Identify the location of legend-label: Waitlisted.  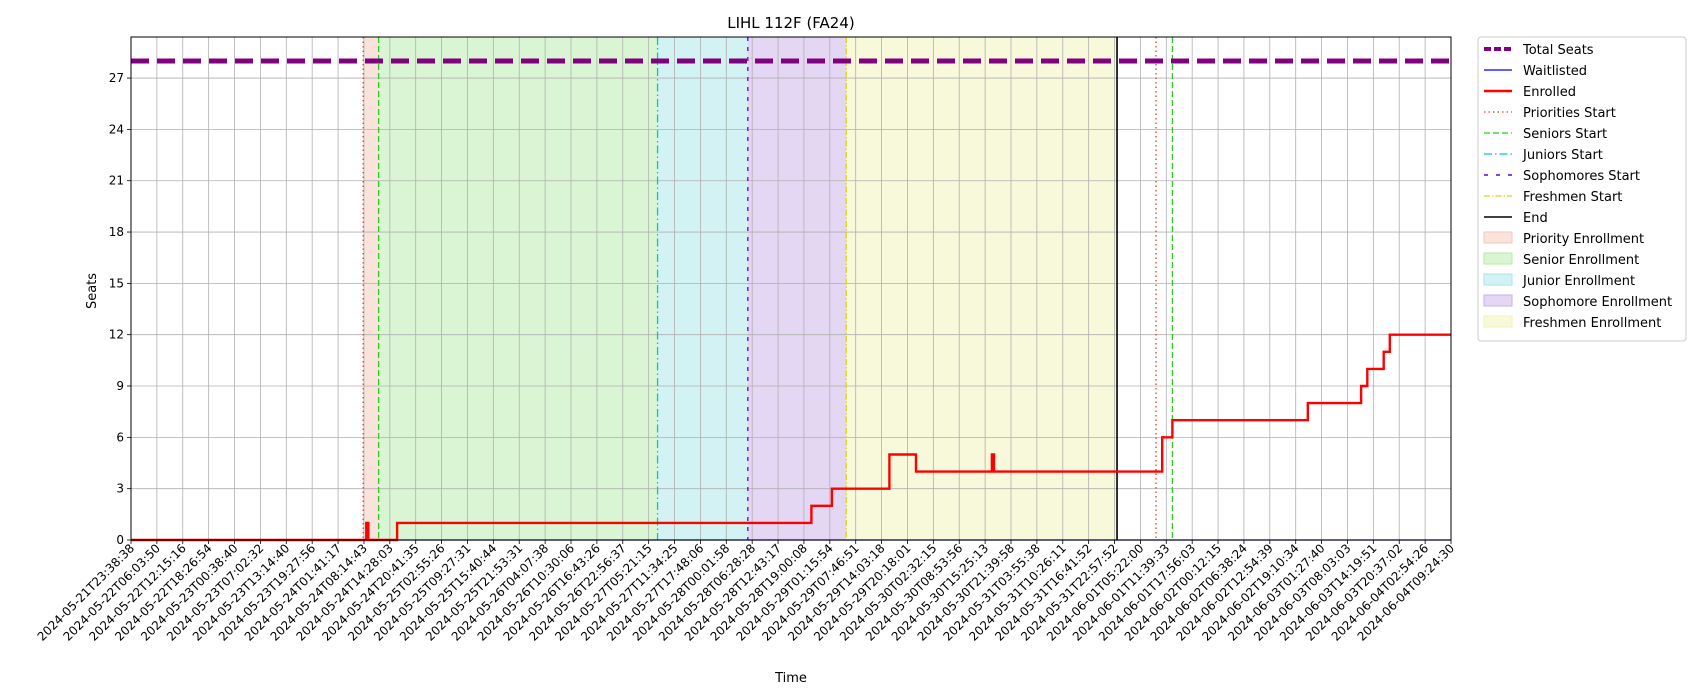
(1555, 71).